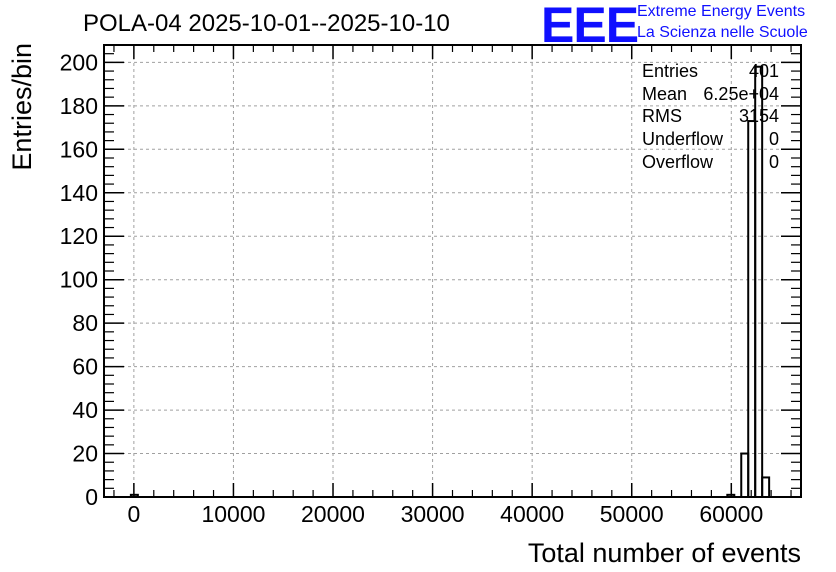 The width and height of the screenshot is (836, 572). What do you see at coordinates (79, 62) in the screenshot?
I see `y-tick-label: 200` at bounding box center [79, 62].